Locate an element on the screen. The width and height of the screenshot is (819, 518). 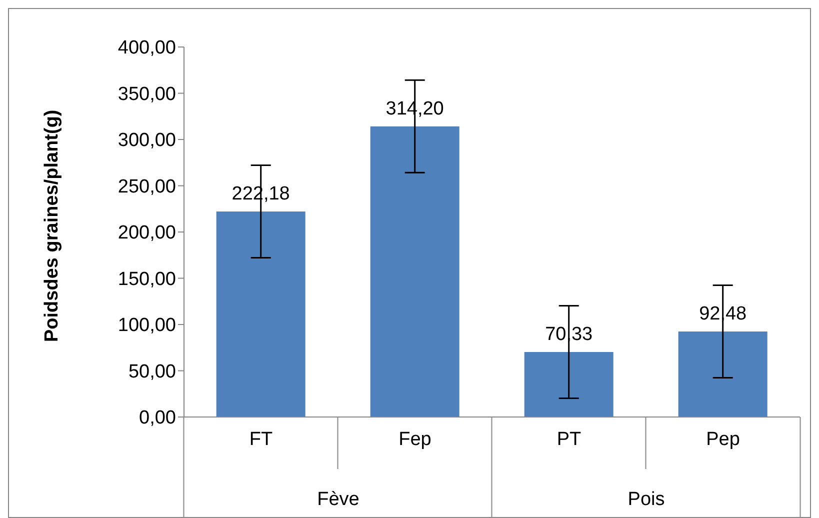
y-tick-label: 400,00 is located at coordinates (147, 48).